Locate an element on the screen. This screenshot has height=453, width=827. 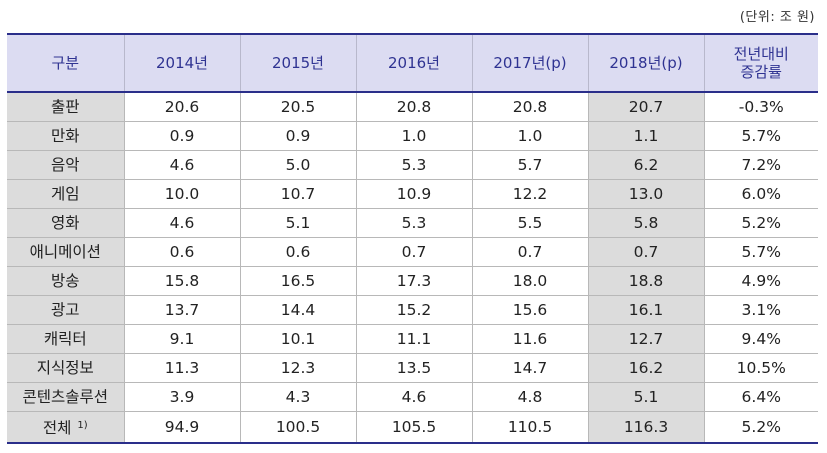
row-label: 전체 is located at coordinates (57, 428).